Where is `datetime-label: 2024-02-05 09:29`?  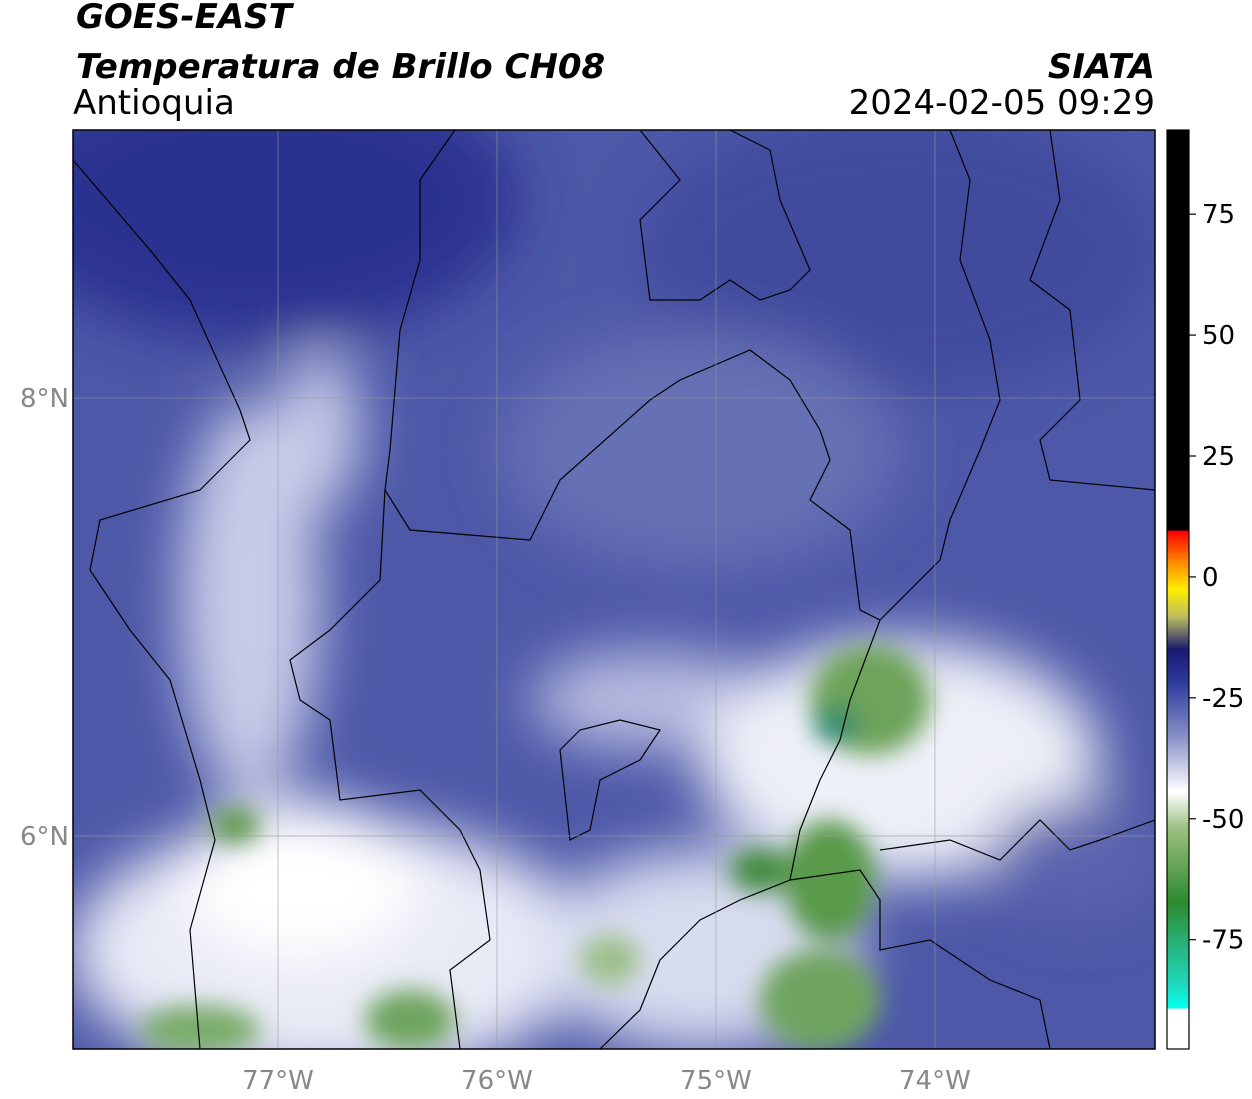
datetime-label: 2024-02-05 09:29 is located at coordinates (1002, 103).